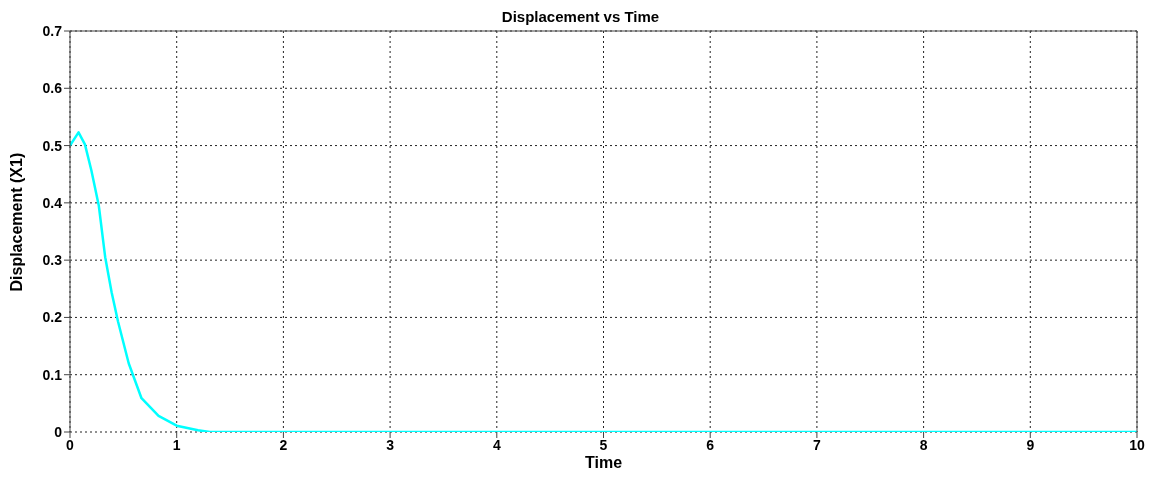 The image size is (1161, 494). What do you see at coordinates (923, 444) in the screenshot?
I see `x-tick-label: 8` at bounding box center [923, 444].